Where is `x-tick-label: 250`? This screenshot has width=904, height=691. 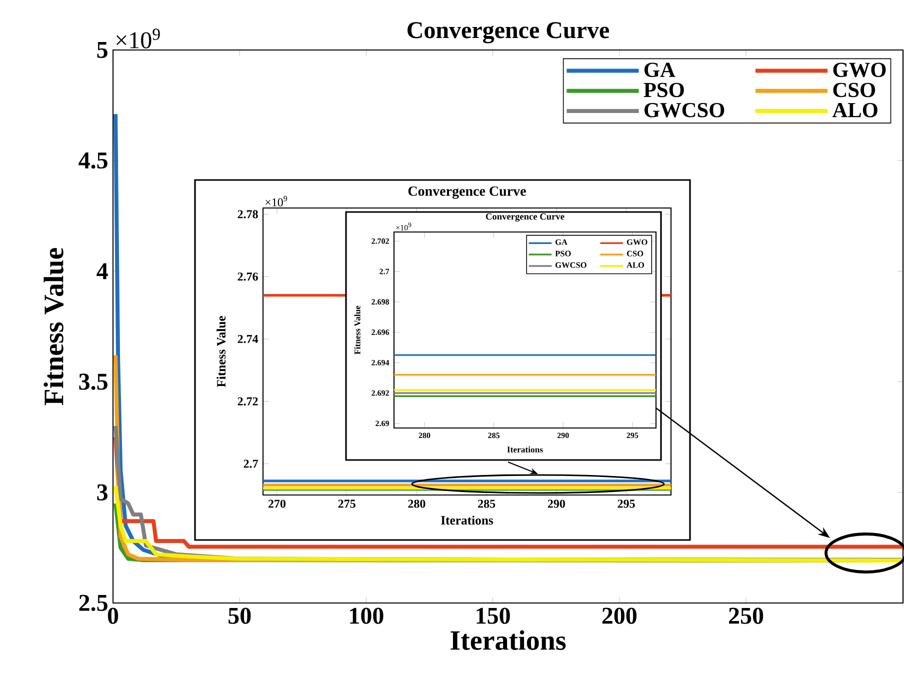 x-tick-label: 250 is located at coordinates (746, 616).